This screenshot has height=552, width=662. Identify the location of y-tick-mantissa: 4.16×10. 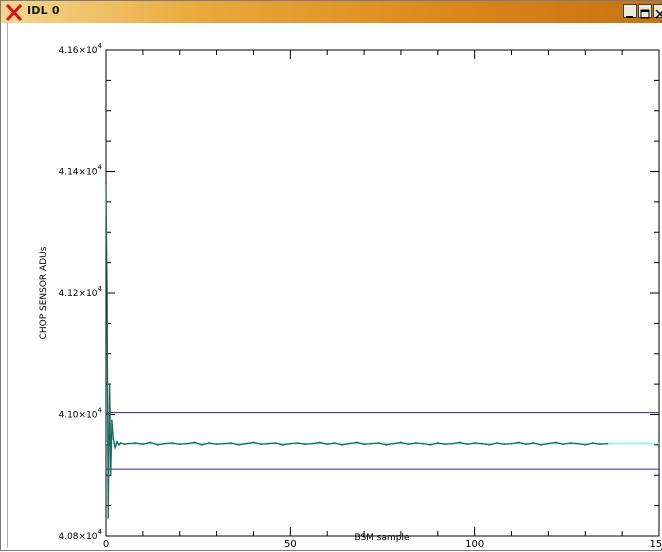
(77, 51).